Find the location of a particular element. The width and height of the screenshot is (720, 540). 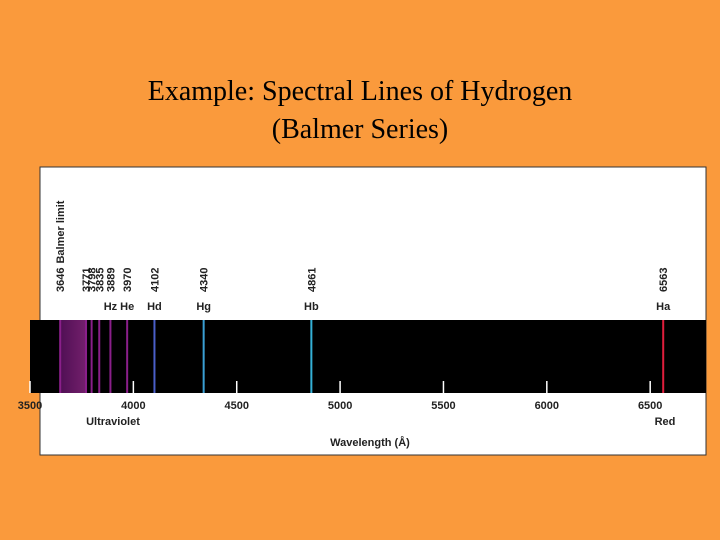

line-wavelength: 3889 is located at coordinates (111, 280).